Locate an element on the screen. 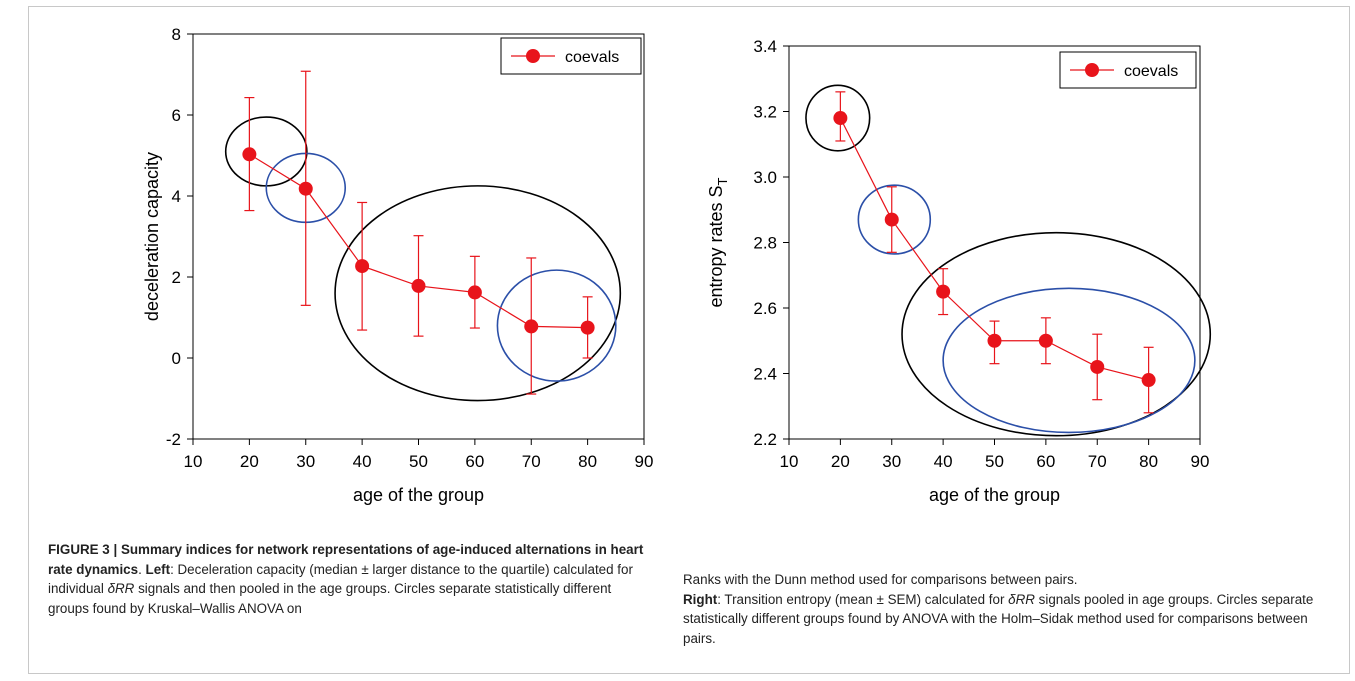 The width and height of the screenshot is (1355, 681). y-tick-label: 3.2 is located at coordinates (765, 112).